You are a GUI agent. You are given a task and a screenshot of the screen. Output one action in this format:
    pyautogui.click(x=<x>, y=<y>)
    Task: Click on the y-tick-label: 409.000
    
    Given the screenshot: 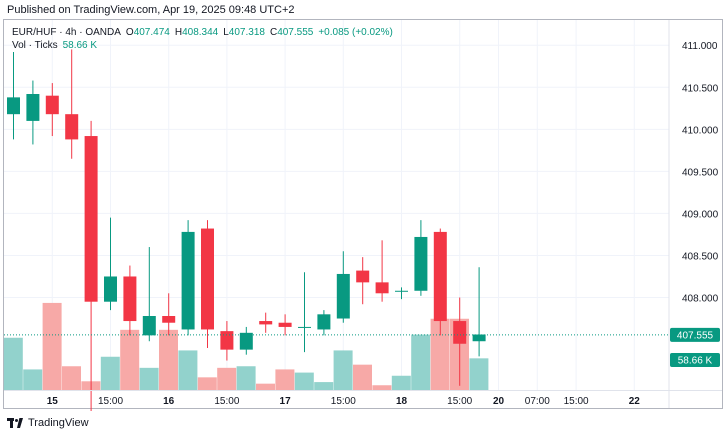 What is the action you would take?
    pyautogui.click(x=700, y=214)
    